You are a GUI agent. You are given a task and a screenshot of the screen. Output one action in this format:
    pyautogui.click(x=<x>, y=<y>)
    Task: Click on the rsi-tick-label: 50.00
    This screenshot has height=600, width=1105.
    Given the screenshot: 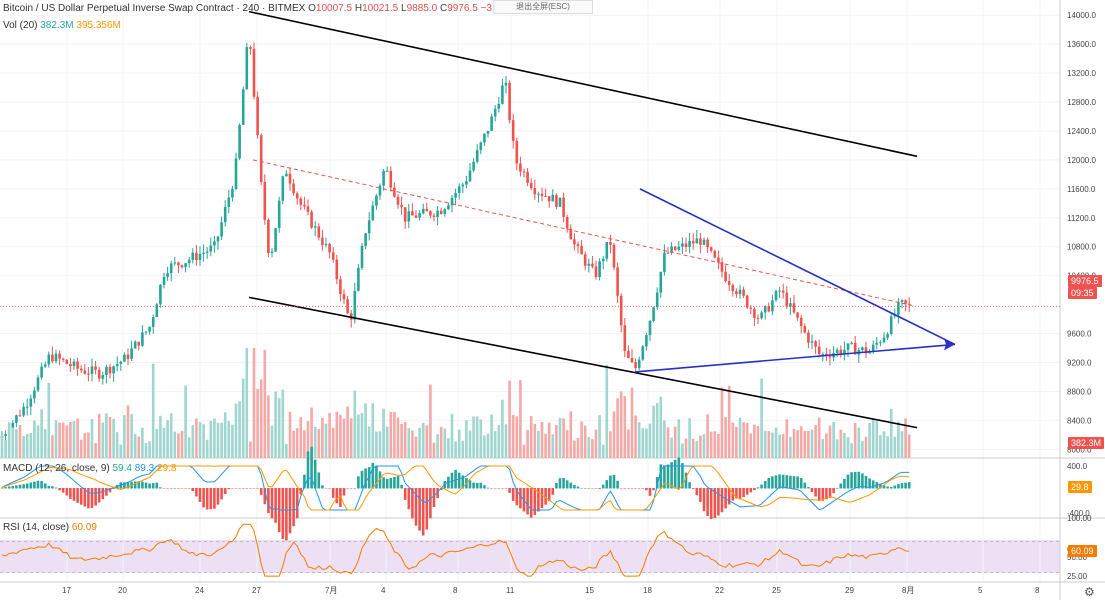 What is the action you would take?
    pyautogui.click(x=1077, y=557)
    